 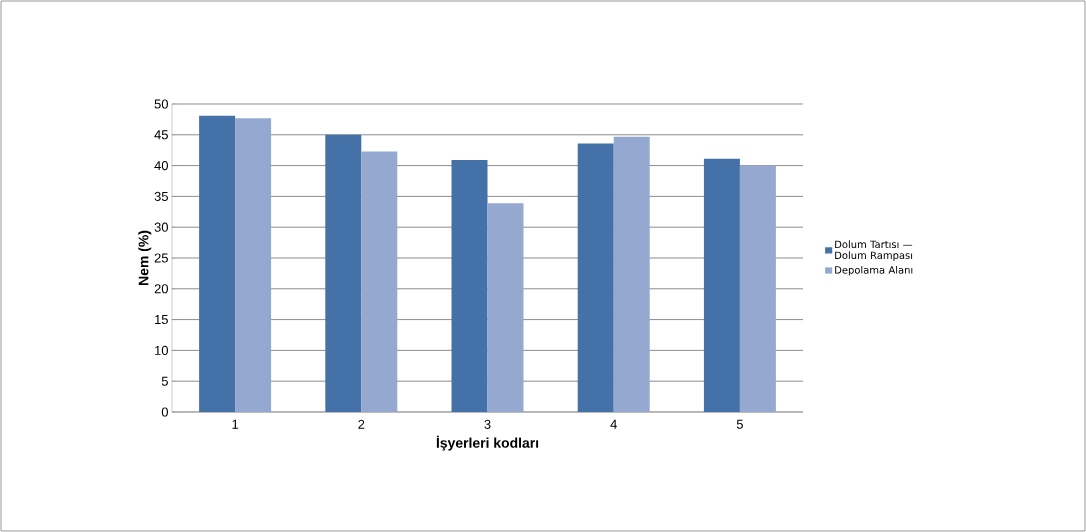 I want to click on y-axis-title: Nem (%), so click(x=145, y=257).